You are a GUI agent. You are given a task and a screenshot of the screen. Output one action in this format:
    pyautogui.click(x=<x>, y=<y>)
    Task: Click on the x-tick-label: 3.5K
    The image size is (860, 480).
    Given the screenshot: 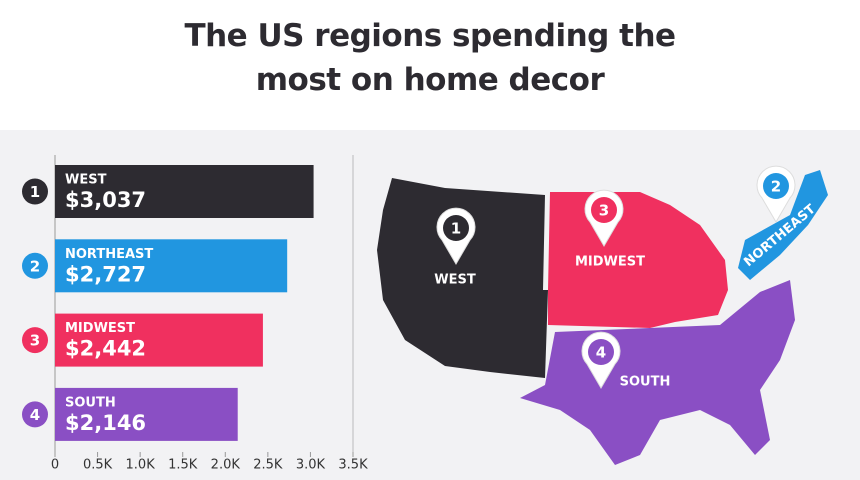 What is the action you would take?
    pyautogui.click(x=353, y=465)
    